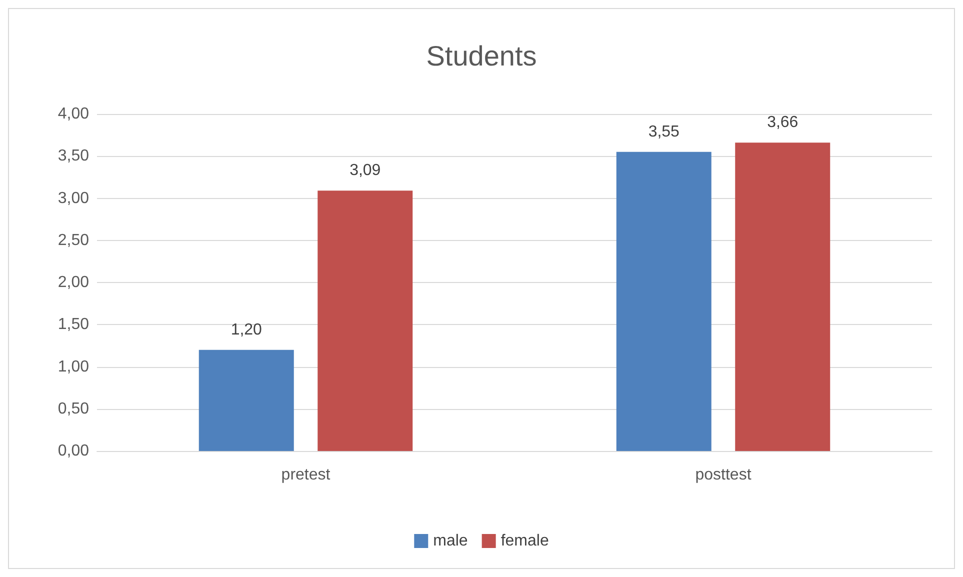 The height and width of the screenshot is (577, 963). I want to click on y-tick-label: 1,00, so click(74, 367).